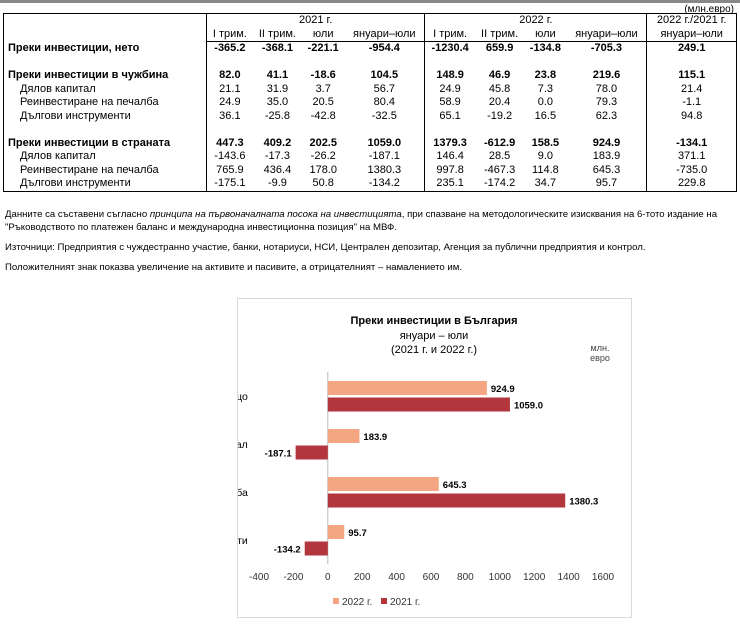  What do you see at coordinates (500, 142) in the screenshot?
I see `cell-value: -612.9` at bounding box center [500, 142].